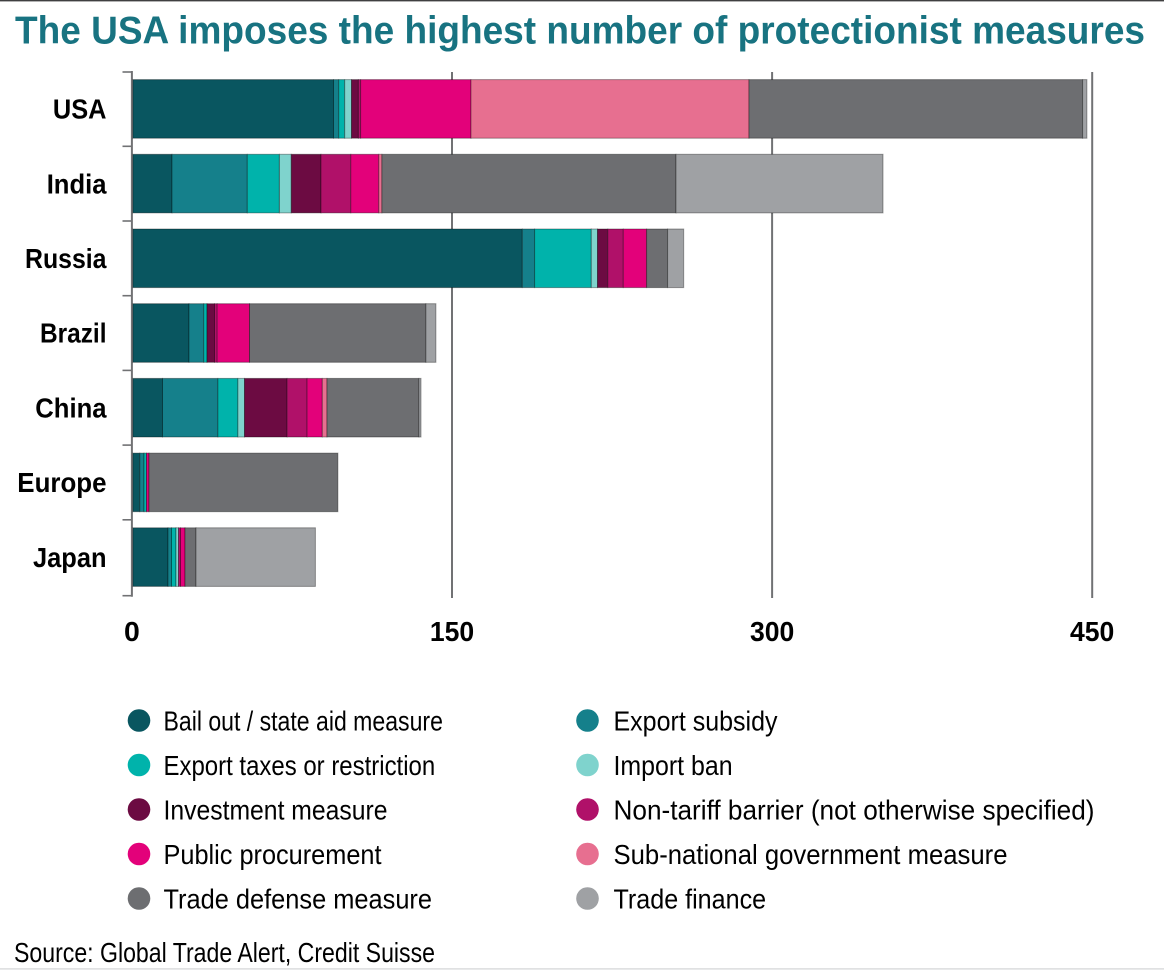  Describe the element at coordinates (1092, 631) in the screenshot. I see `svg-text: 450` at that location.